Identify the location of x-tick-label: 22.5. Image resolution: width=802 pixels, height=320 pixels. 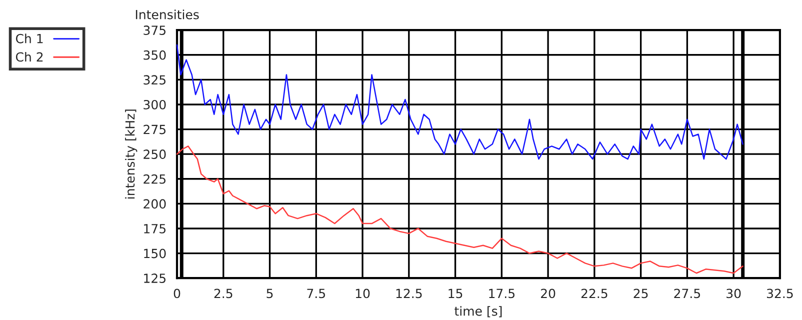
(594, 293).